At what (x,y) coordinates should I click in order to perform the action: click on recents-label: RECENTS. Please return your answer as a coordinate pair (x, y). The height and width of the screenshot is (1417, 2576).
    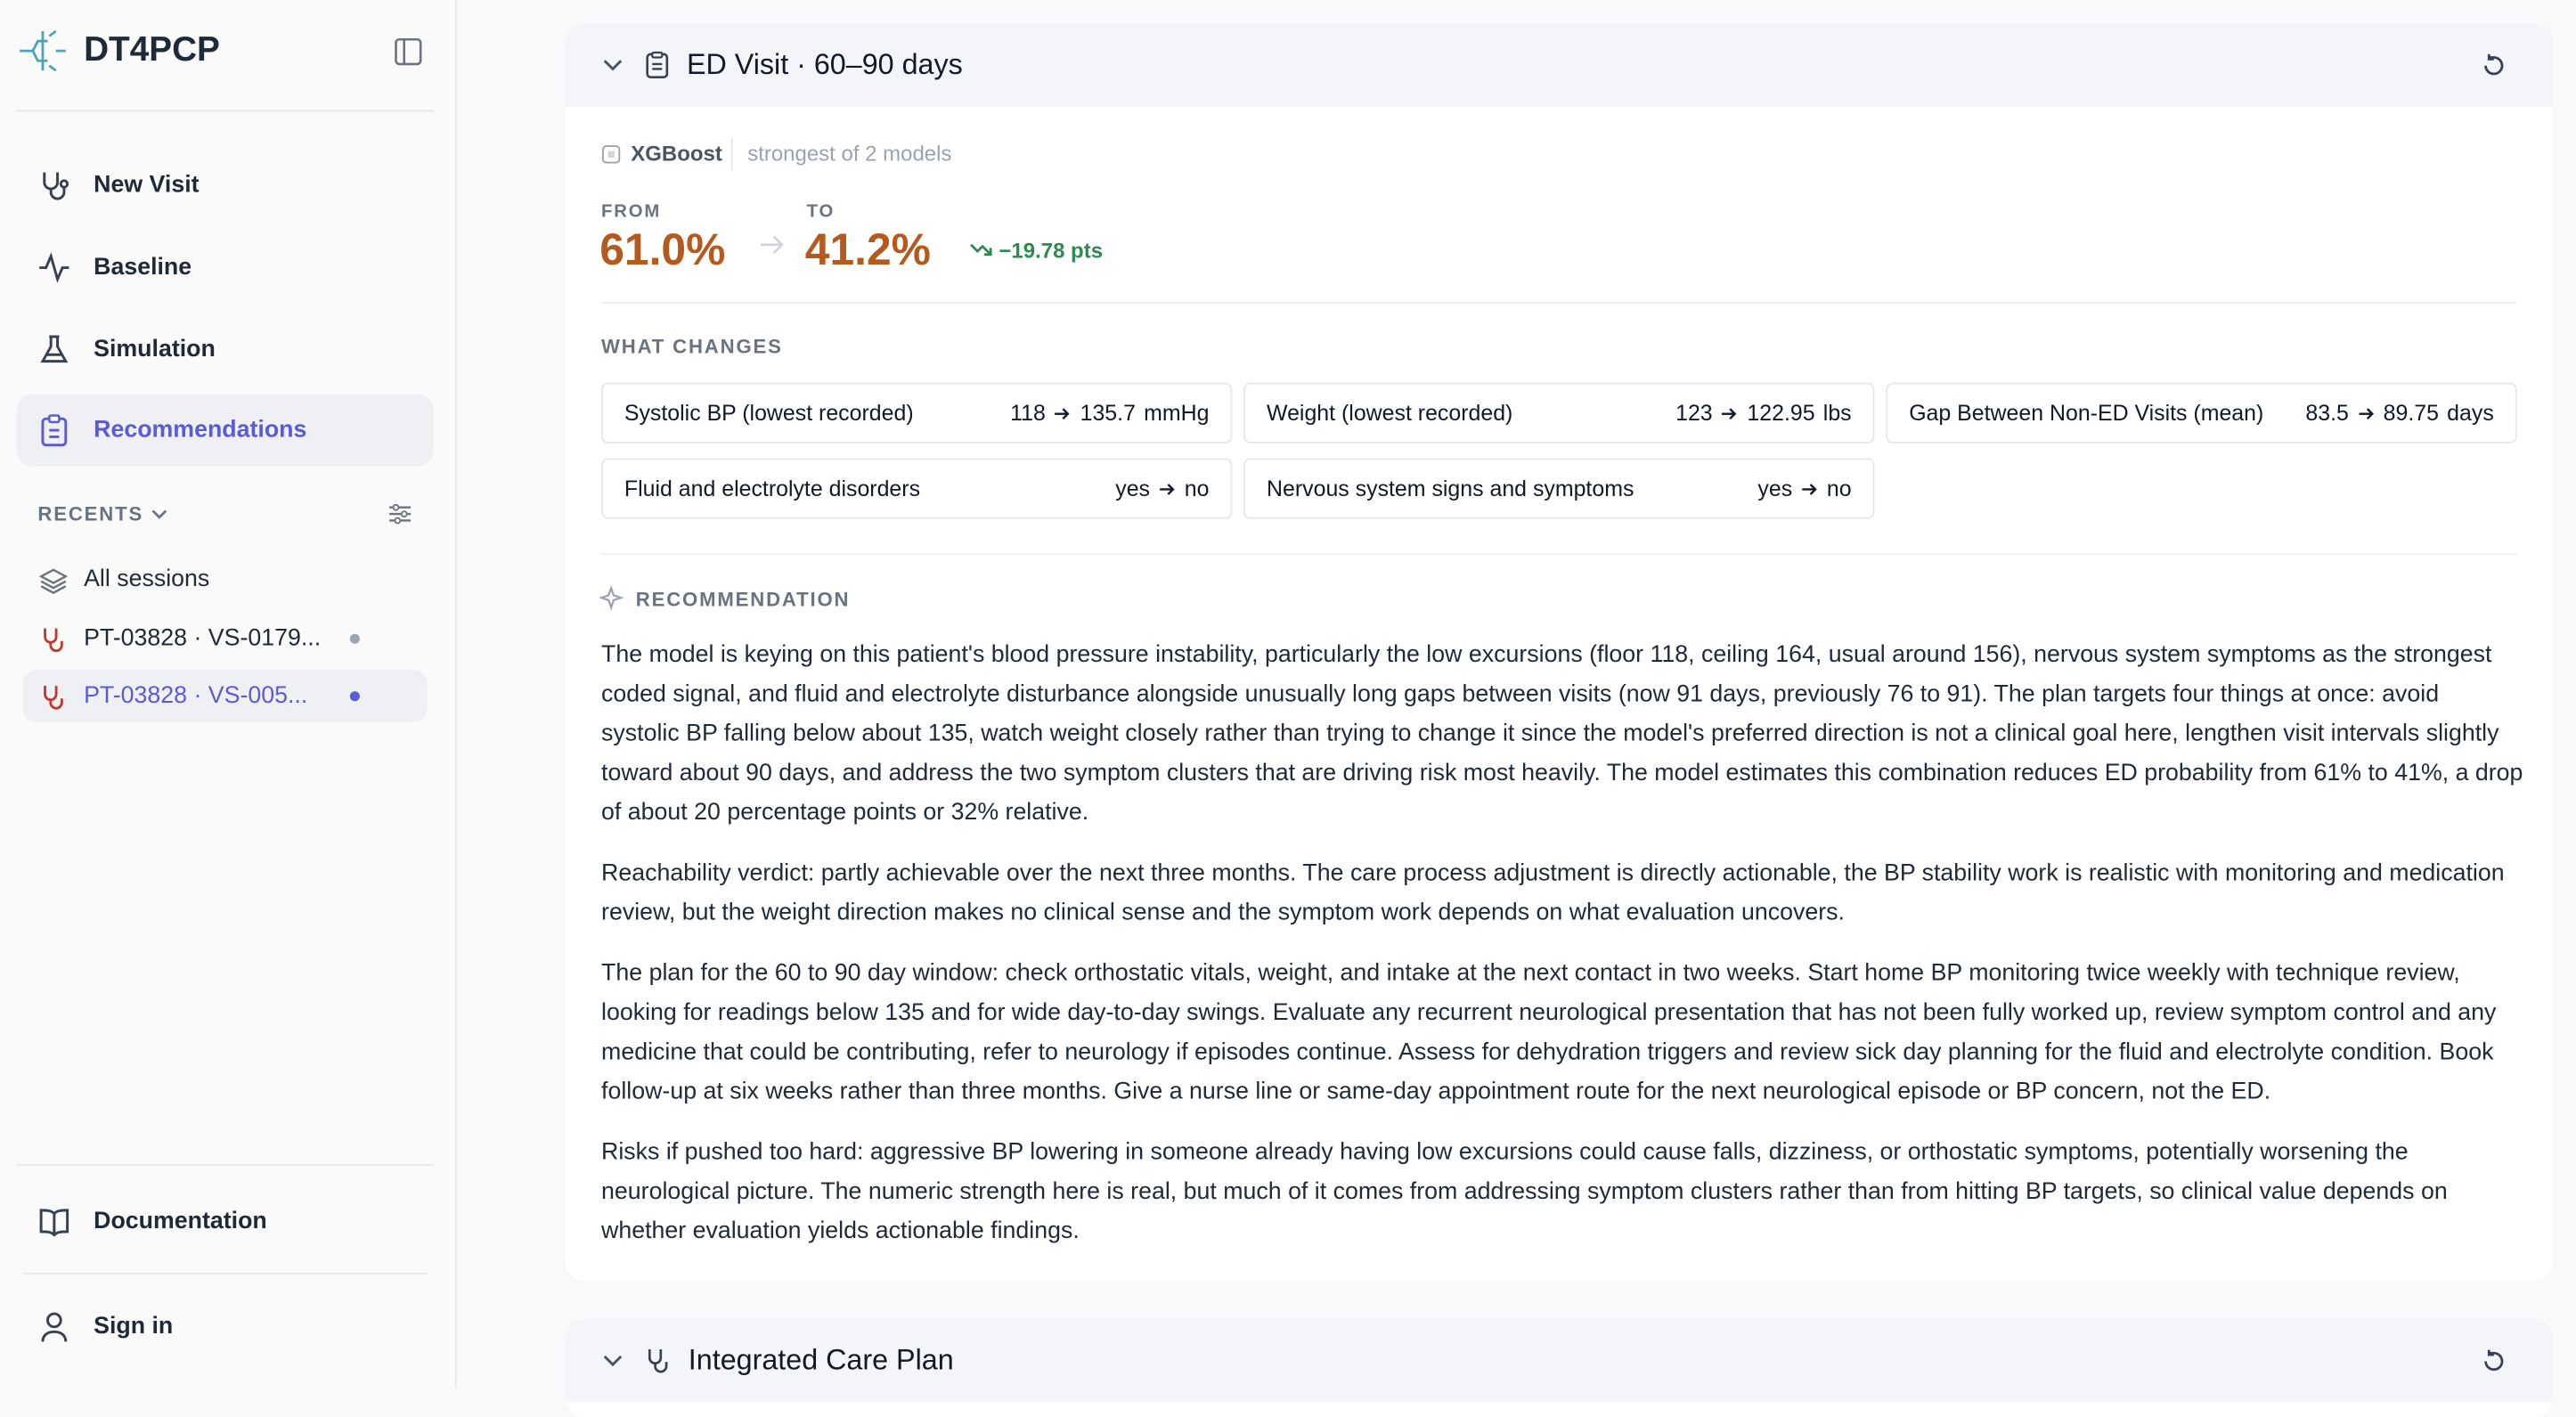
    Looking at the image, I should click on (102, 513).